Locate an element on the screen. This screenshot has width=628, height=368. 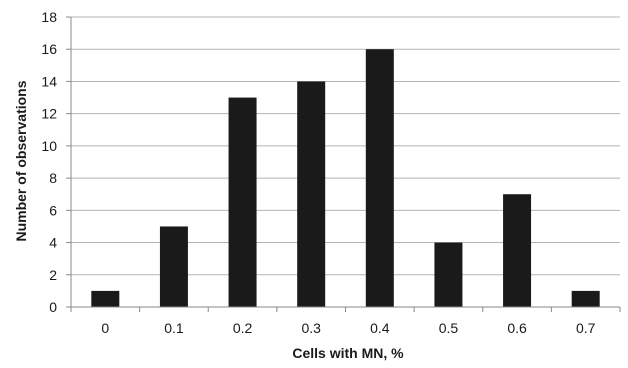
y-tick-label: 10 is located at coordinates (49, 146).